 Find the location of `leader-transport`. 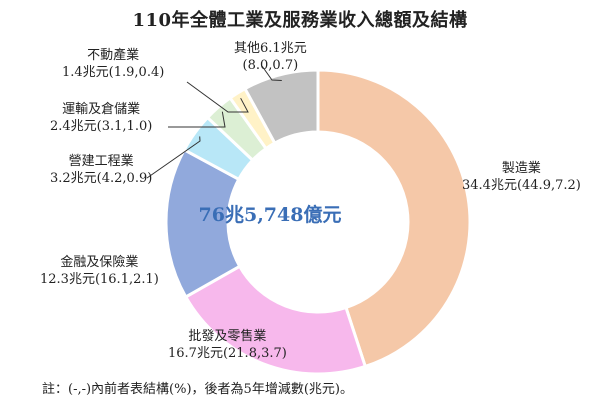

leader-transport is located at coordinates (197, 119).